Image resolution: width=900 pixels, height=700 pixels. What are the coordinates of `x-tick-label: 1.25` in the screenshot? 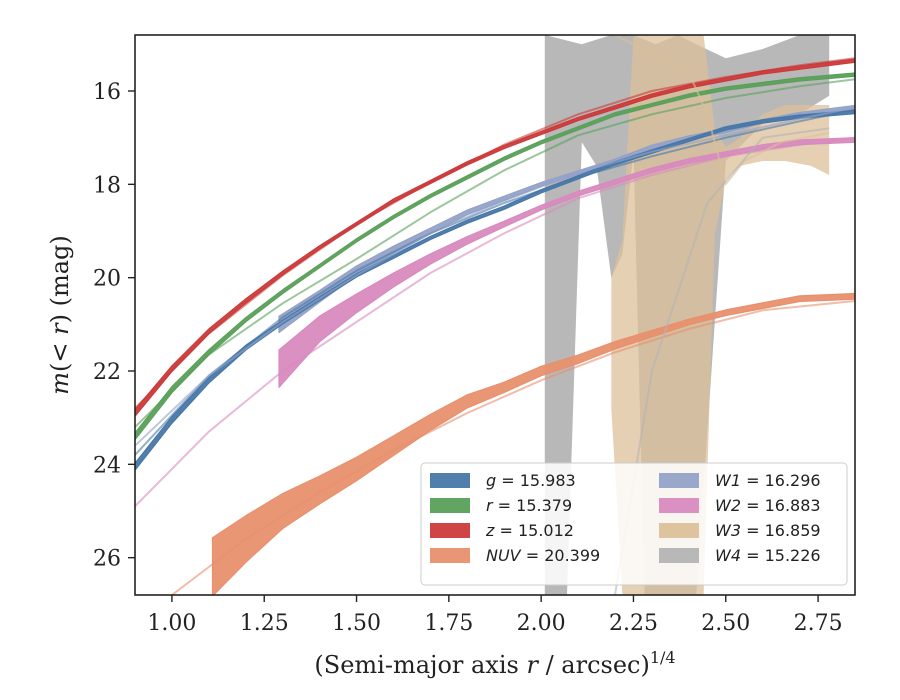 It's located at (264, 623).